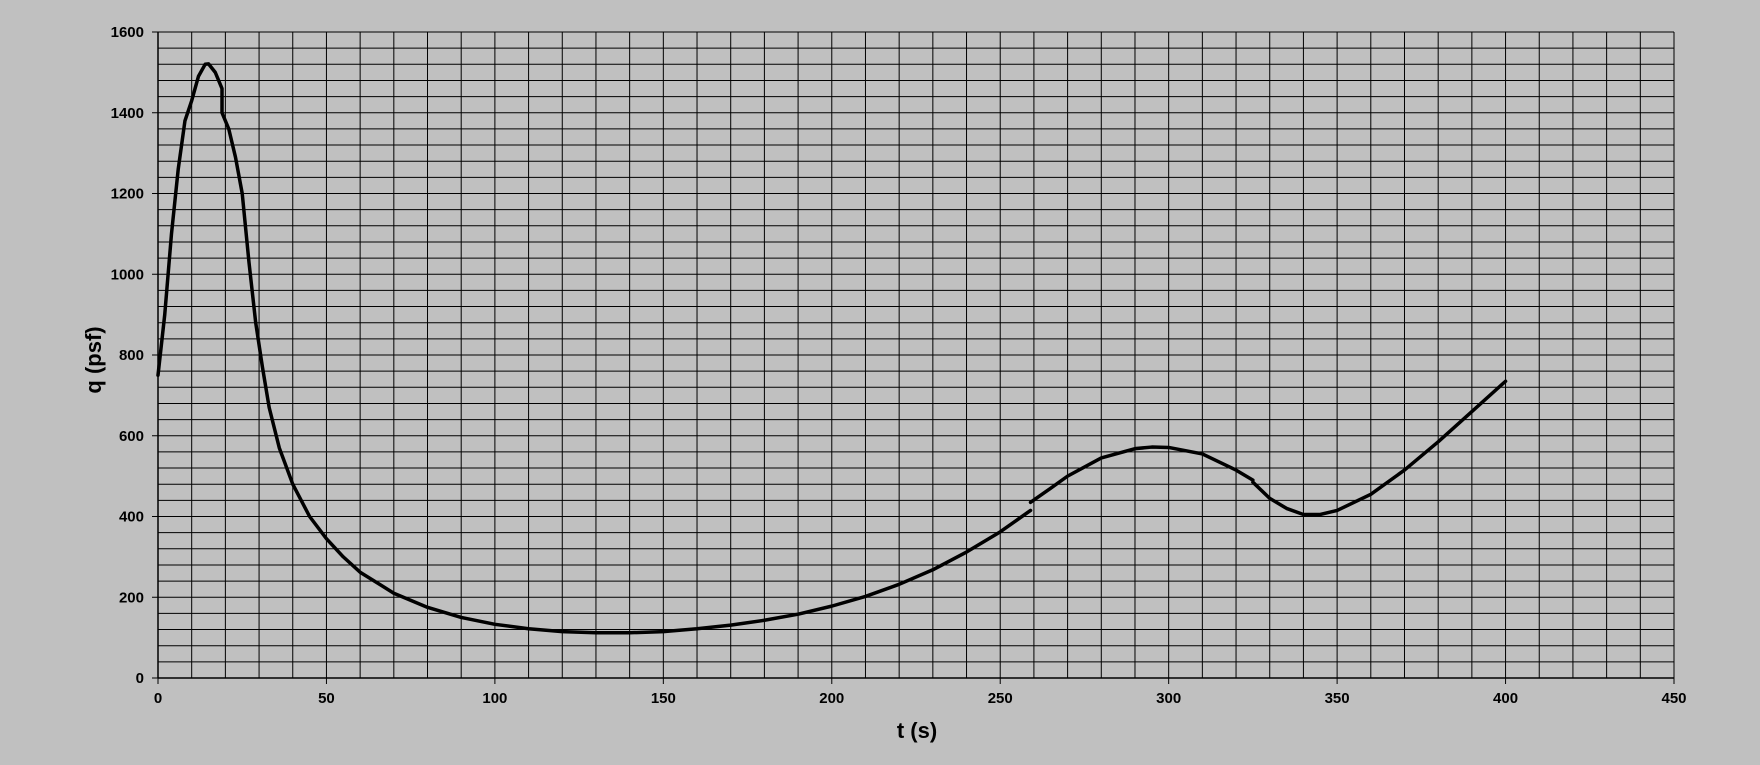 The image size is (1760, 765). I want to click on x-axis-title: t (s), so click(917, 730).